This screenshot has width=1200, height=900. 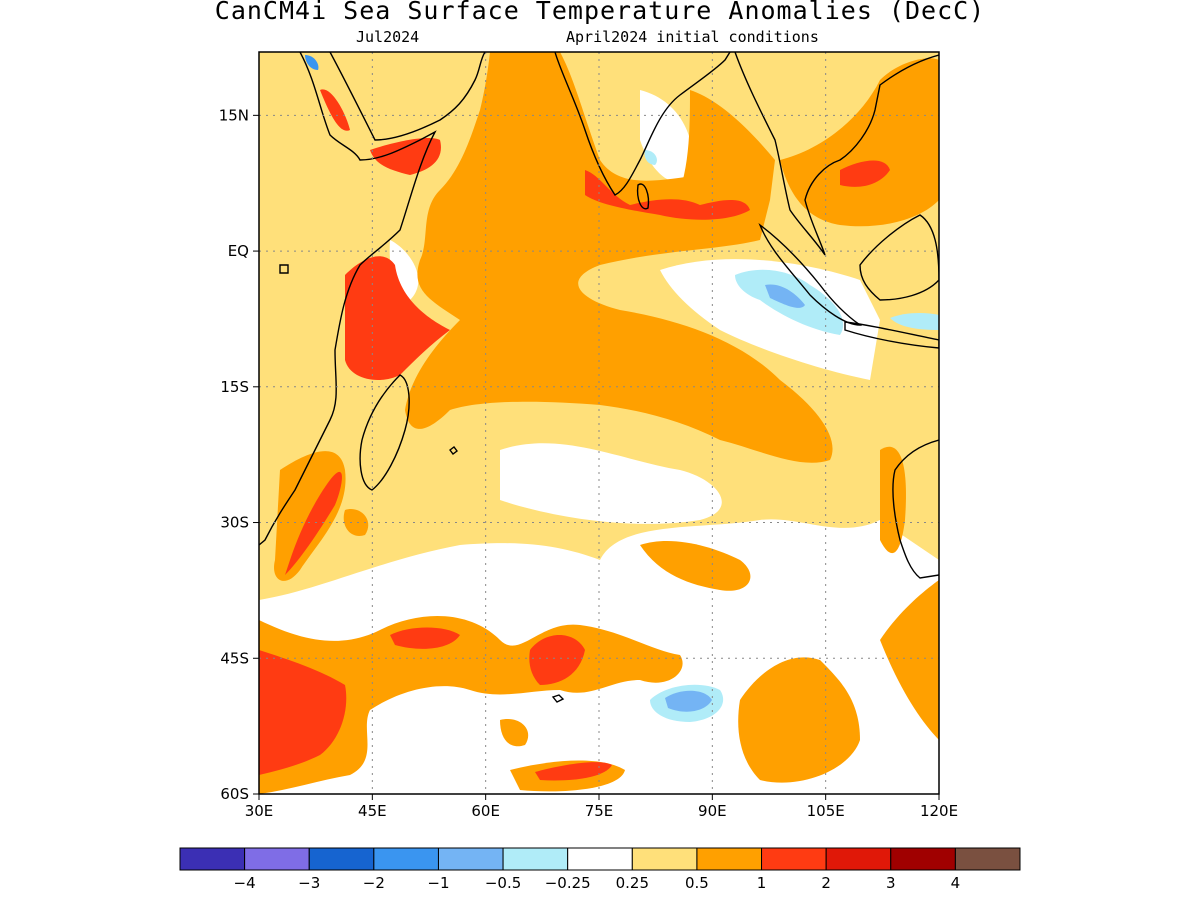 I want to click on coastline-africa, so click(x=348, y=299).